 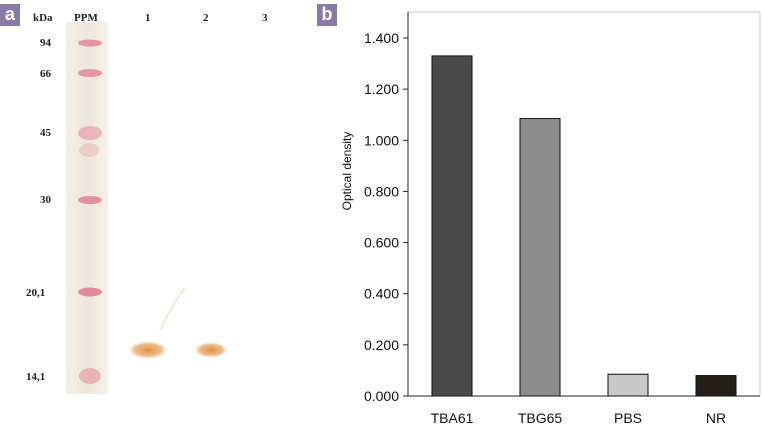 What do you see at coordinates (381, 140) in the screenshot?
I see `y-tick-label: 1.000` at bounding box center [381, 140].